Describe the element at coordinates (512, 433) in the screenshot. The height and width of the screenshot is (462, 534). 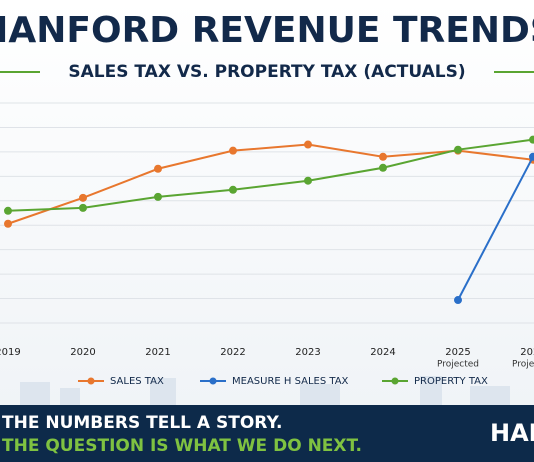
I see `logo: HAN` at that location.